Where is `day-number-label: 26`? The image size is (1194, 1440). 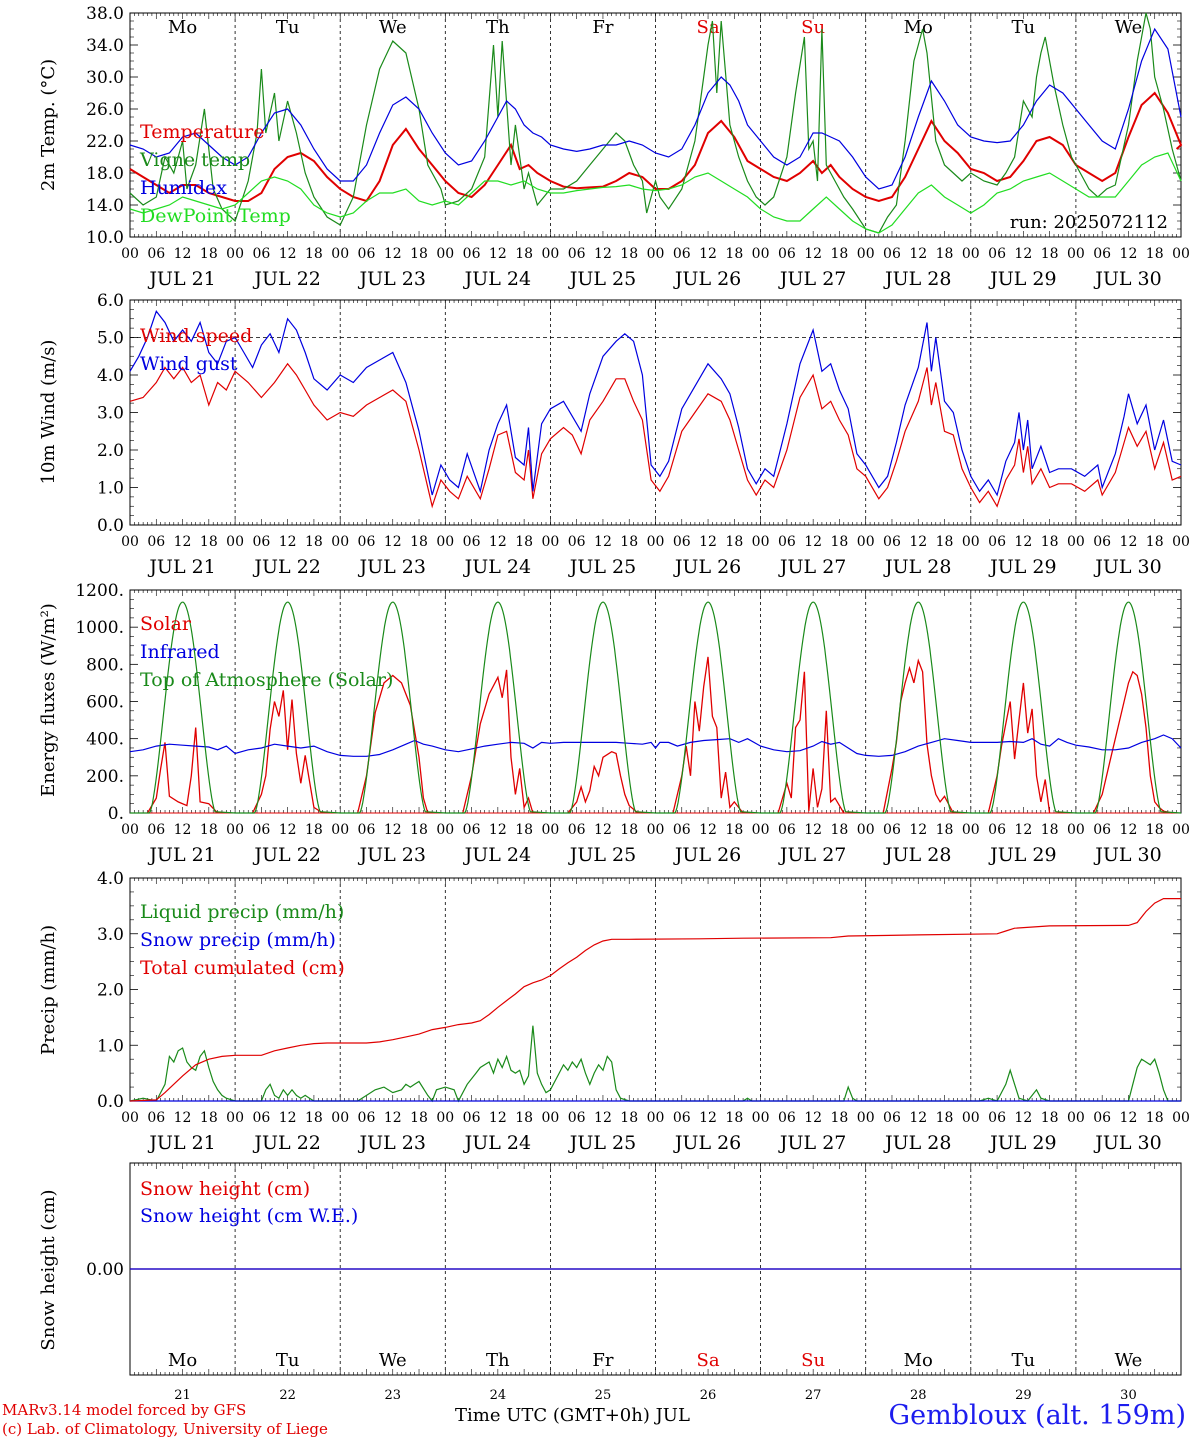 day-number-label: 26 is located at coordinates (708, 1394).